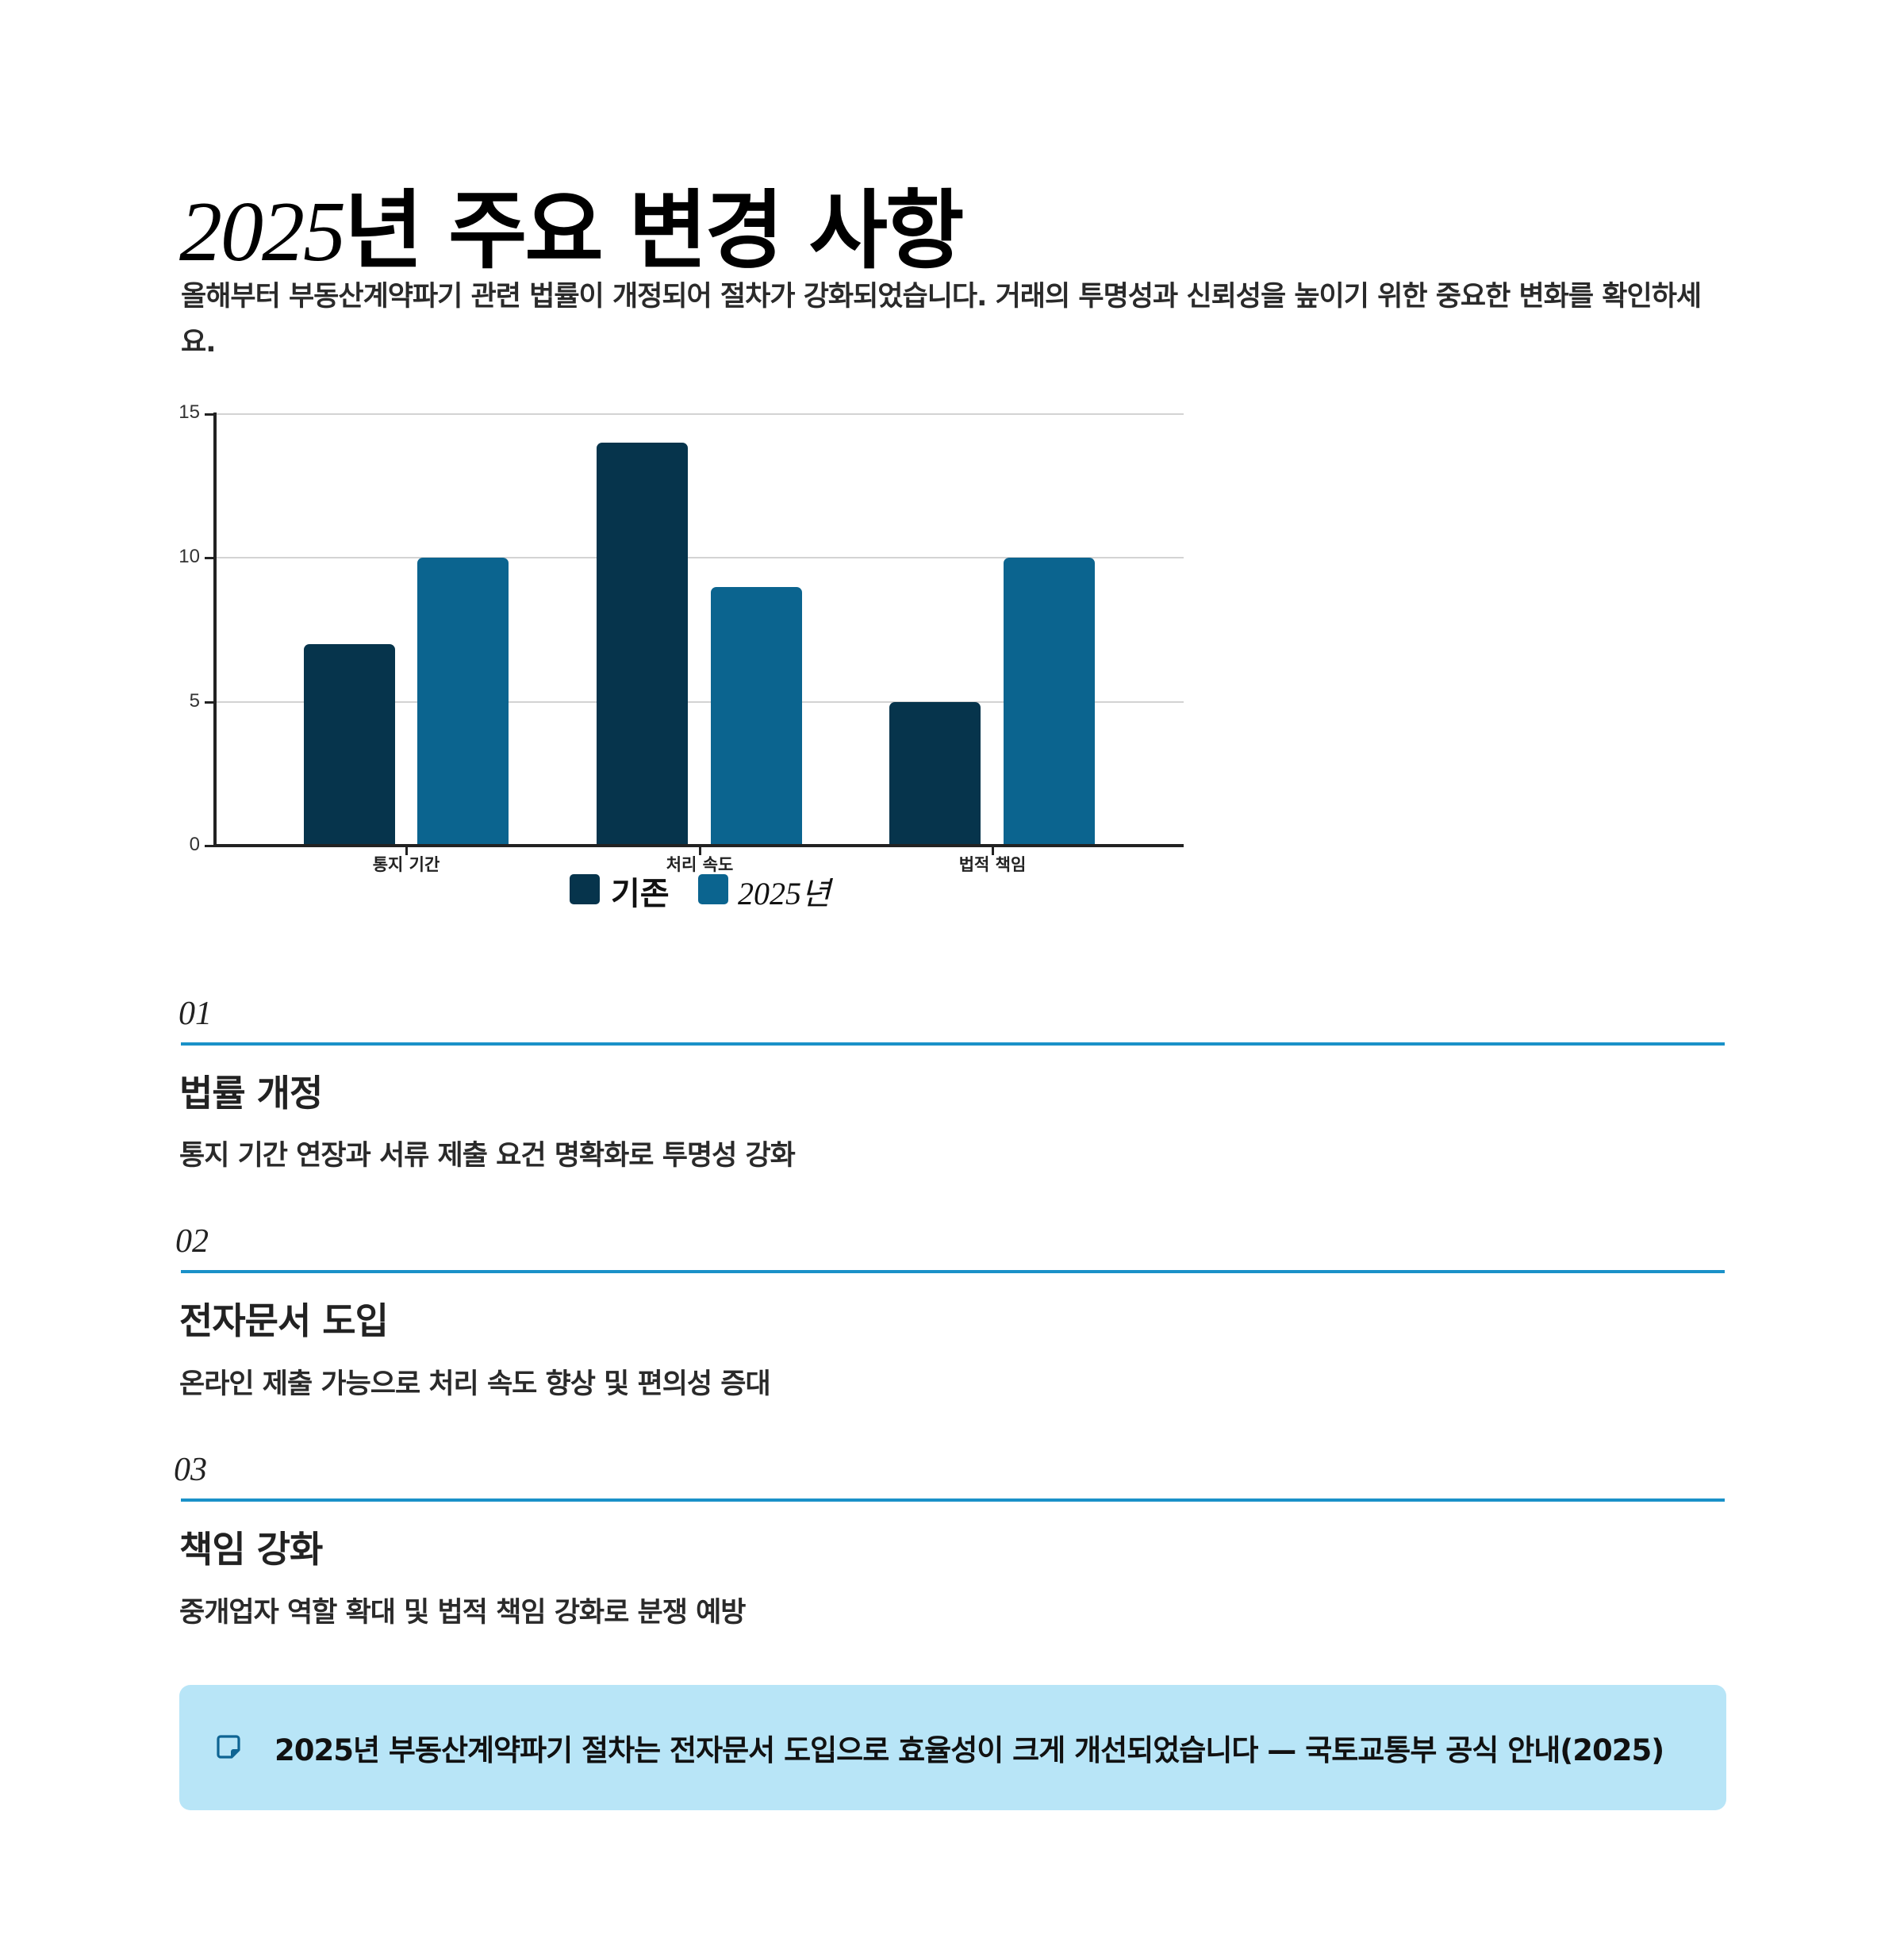 The image size is (1904, 1934). Describe the element at coordinates (194, 701) in the screenshot. I see `y-tick-label: 5` at that location.